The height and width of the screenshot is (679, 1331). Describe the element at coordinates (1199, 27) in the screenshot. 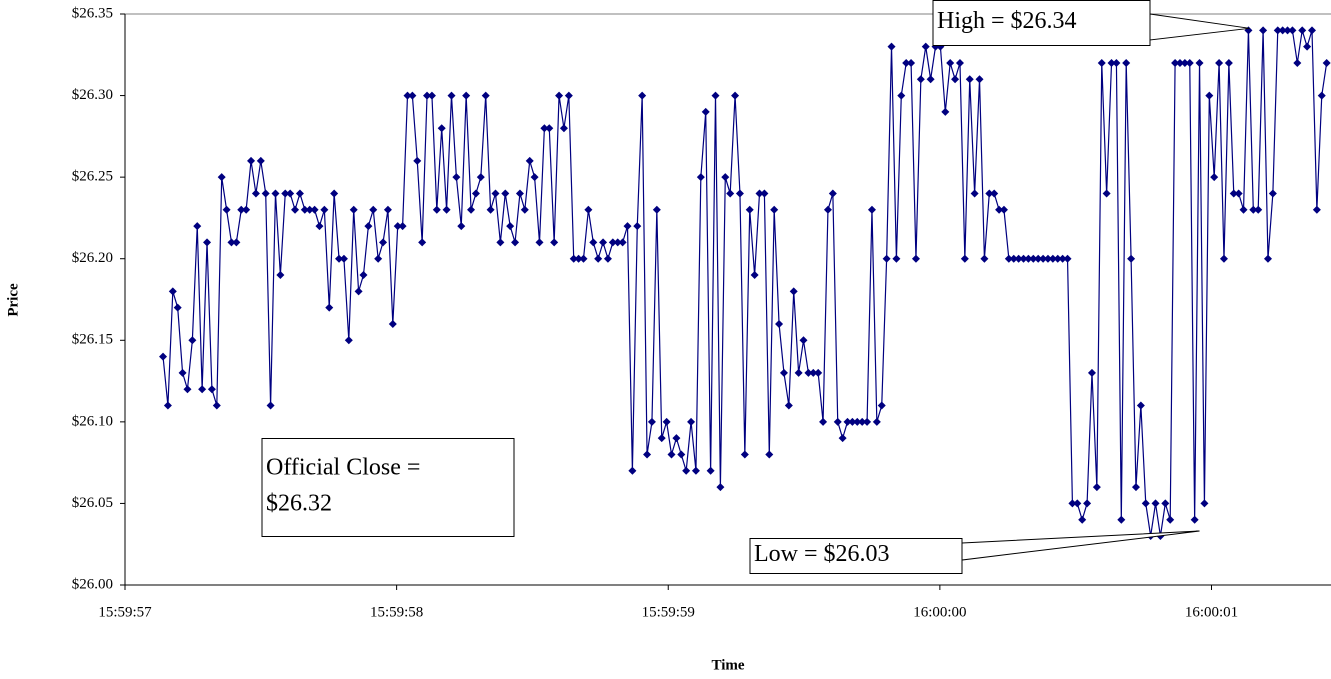

I see `callout-pointer` at that location.